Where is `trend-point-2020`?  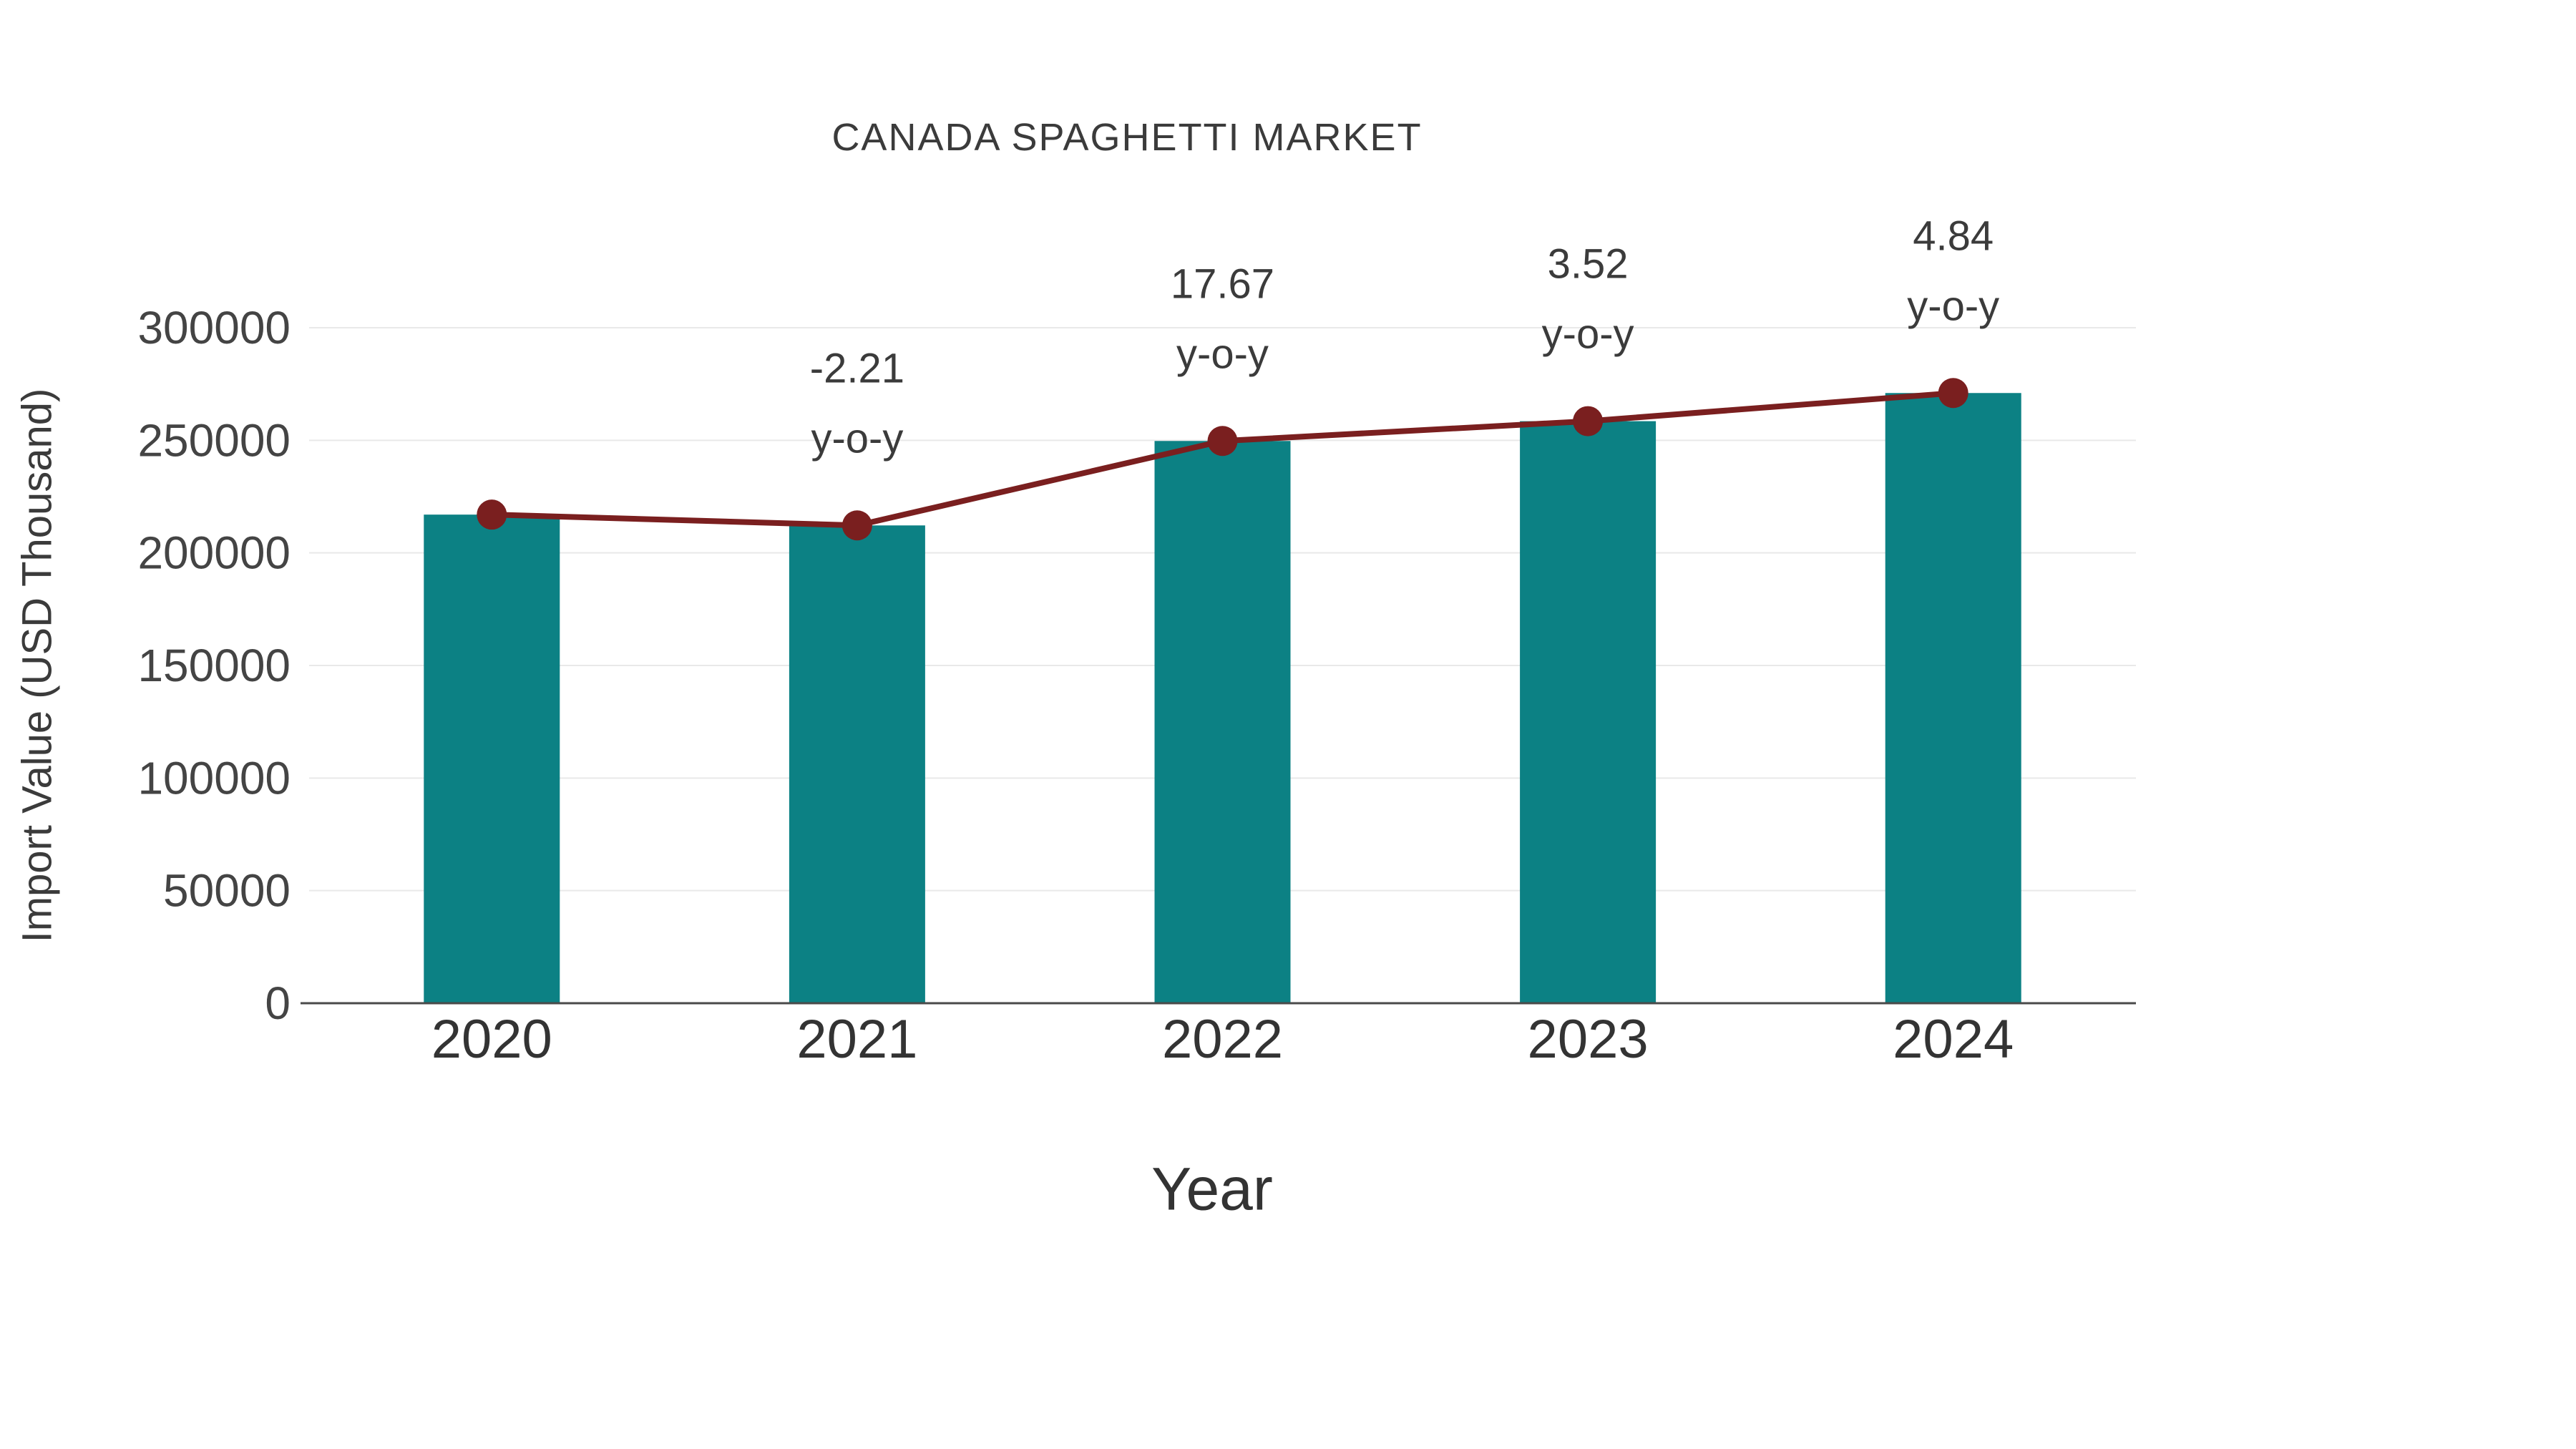
trend-point-2020 is located at coordinates (492, 514).